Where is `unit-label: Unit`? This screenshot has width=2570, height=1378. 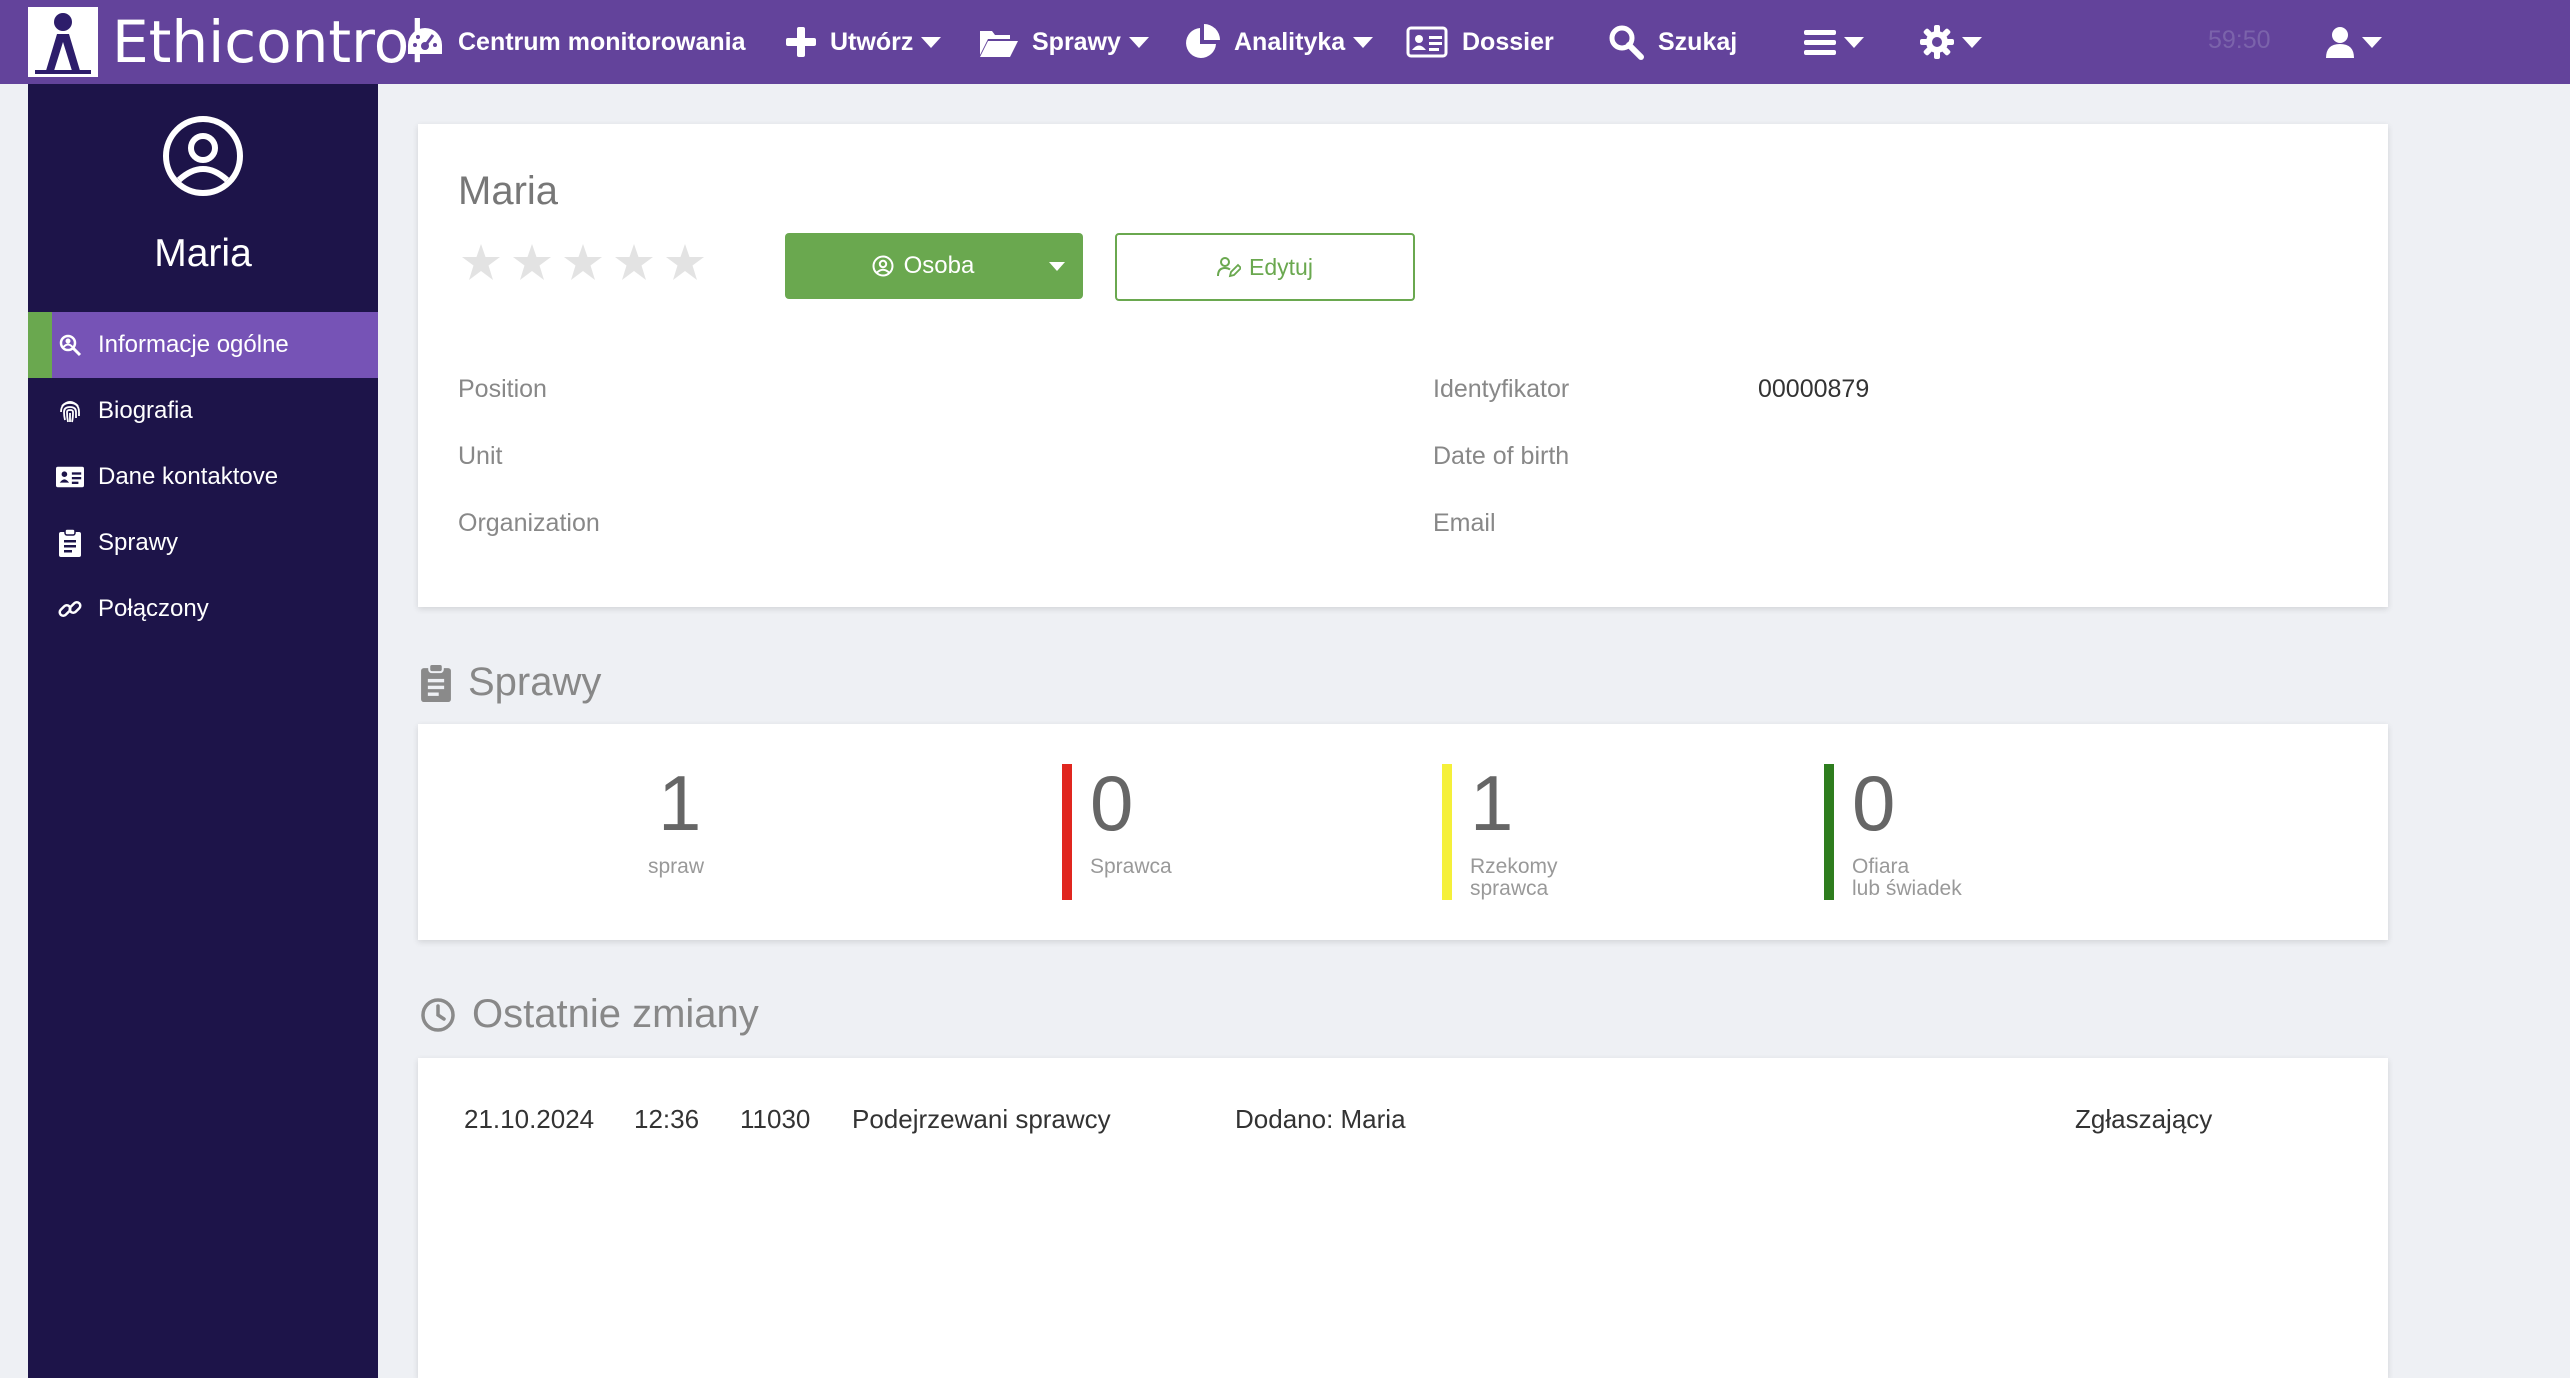 unit-label: Unit is located at coordinates (480, 456).